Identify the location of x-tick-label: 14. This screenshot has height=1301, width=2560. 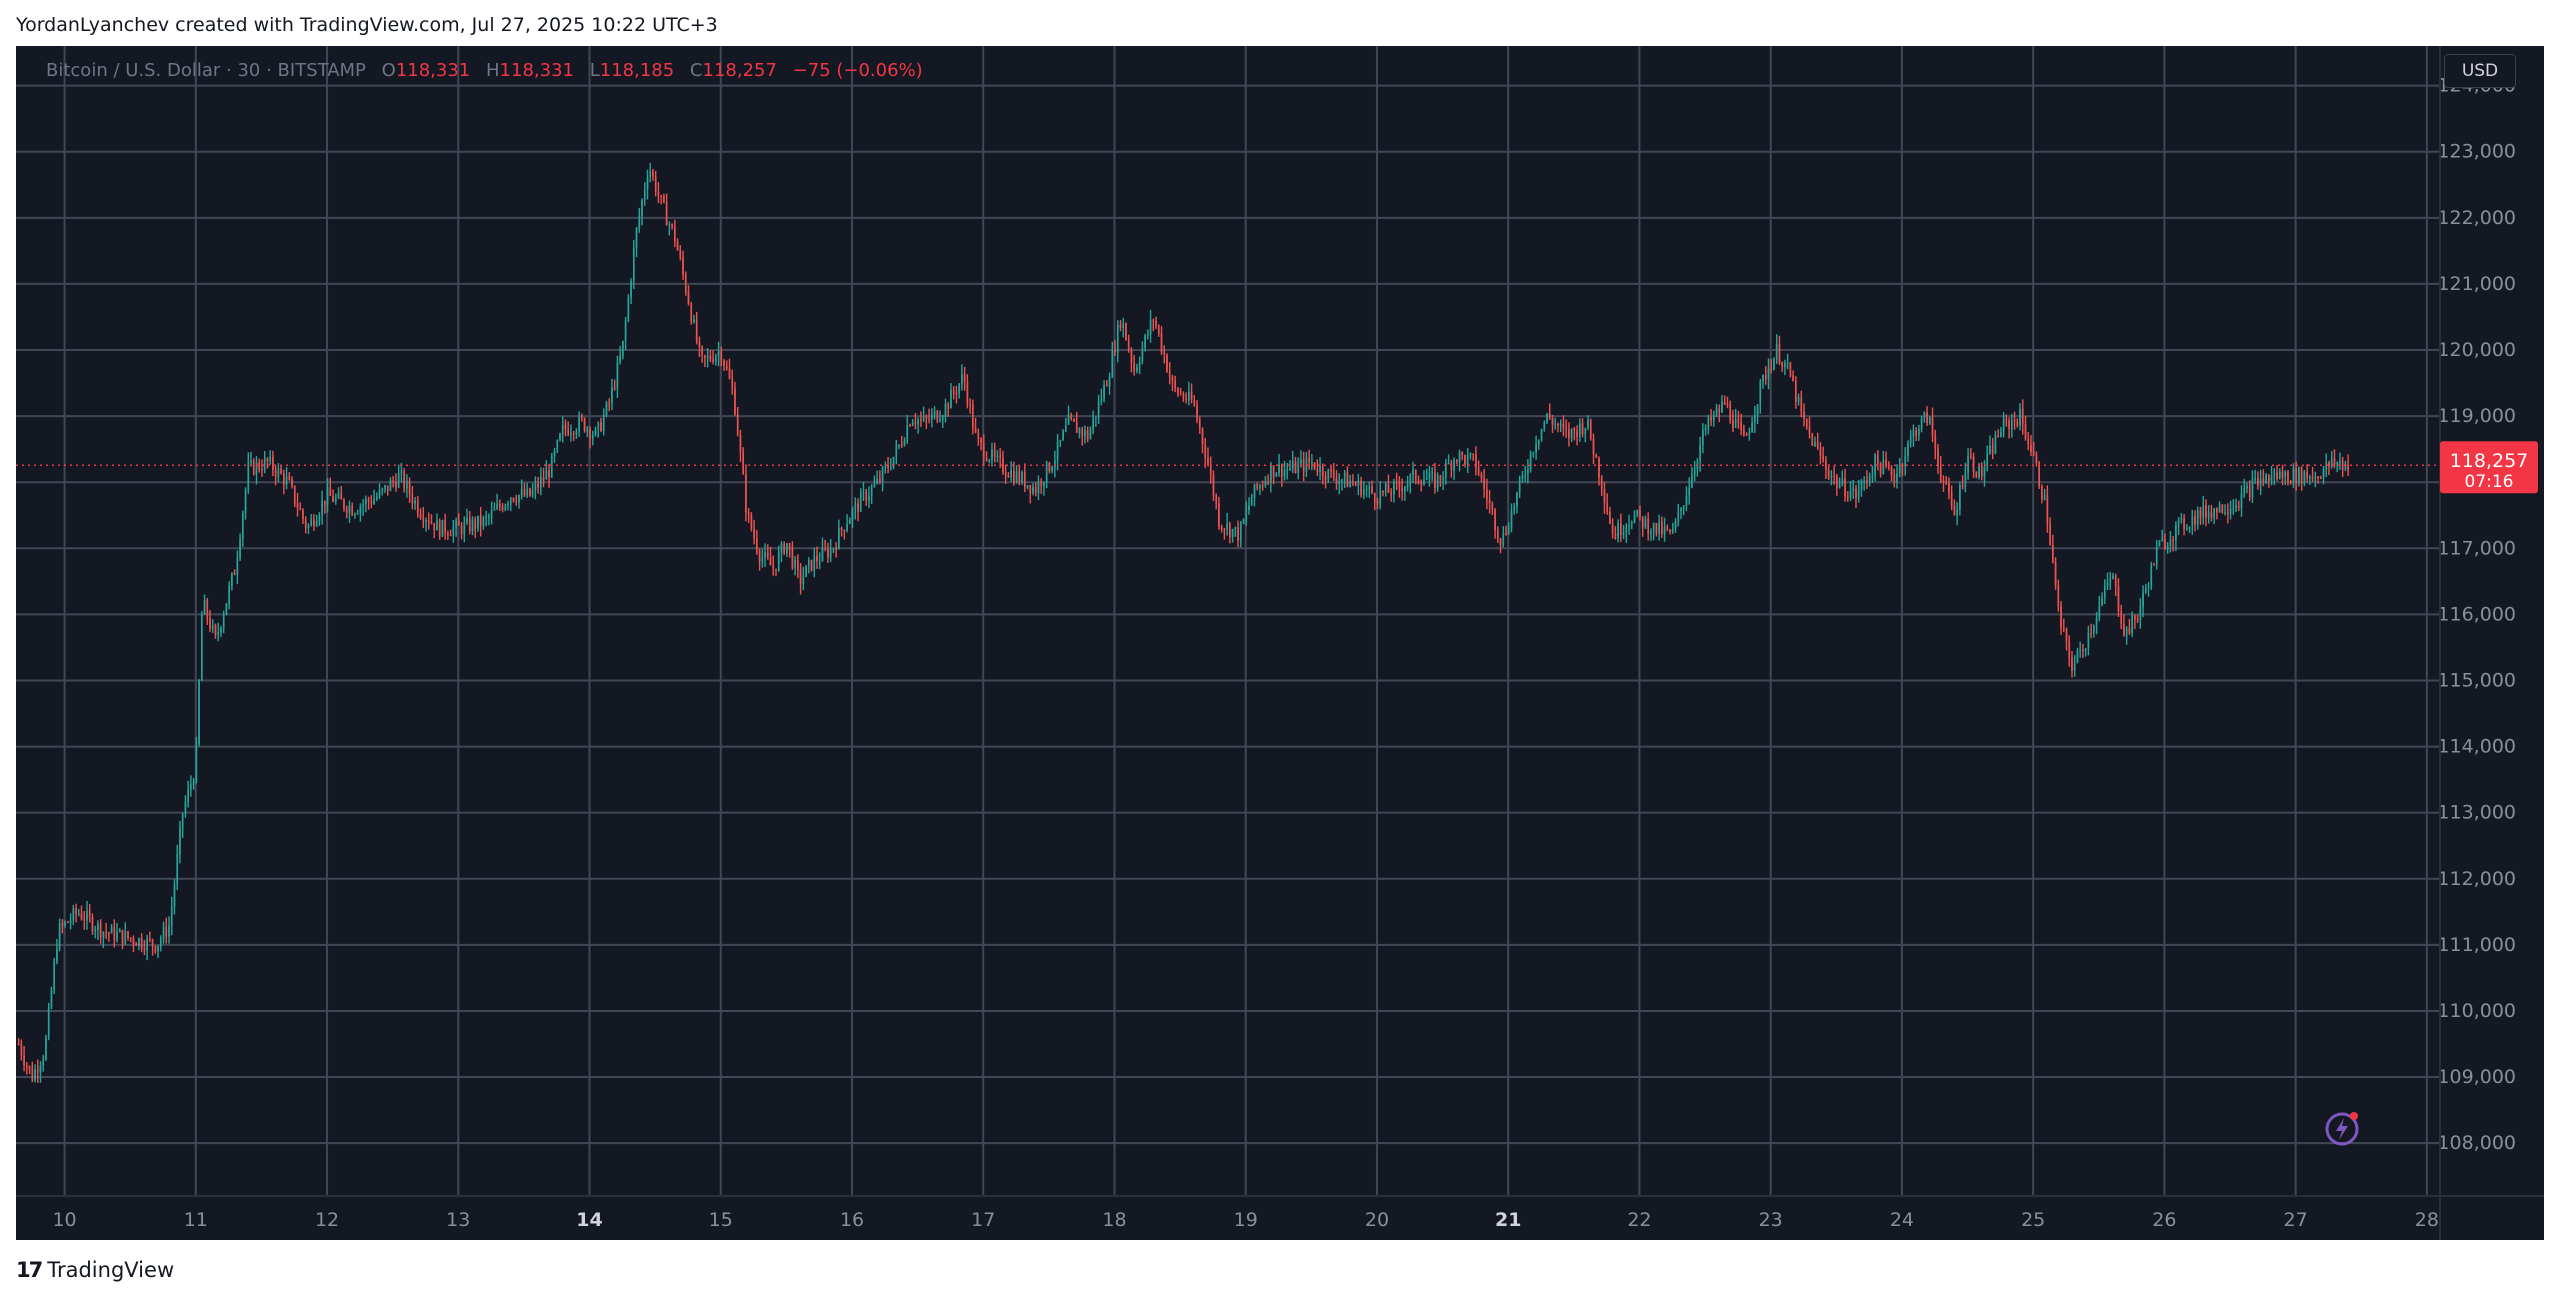
(589, 1220).